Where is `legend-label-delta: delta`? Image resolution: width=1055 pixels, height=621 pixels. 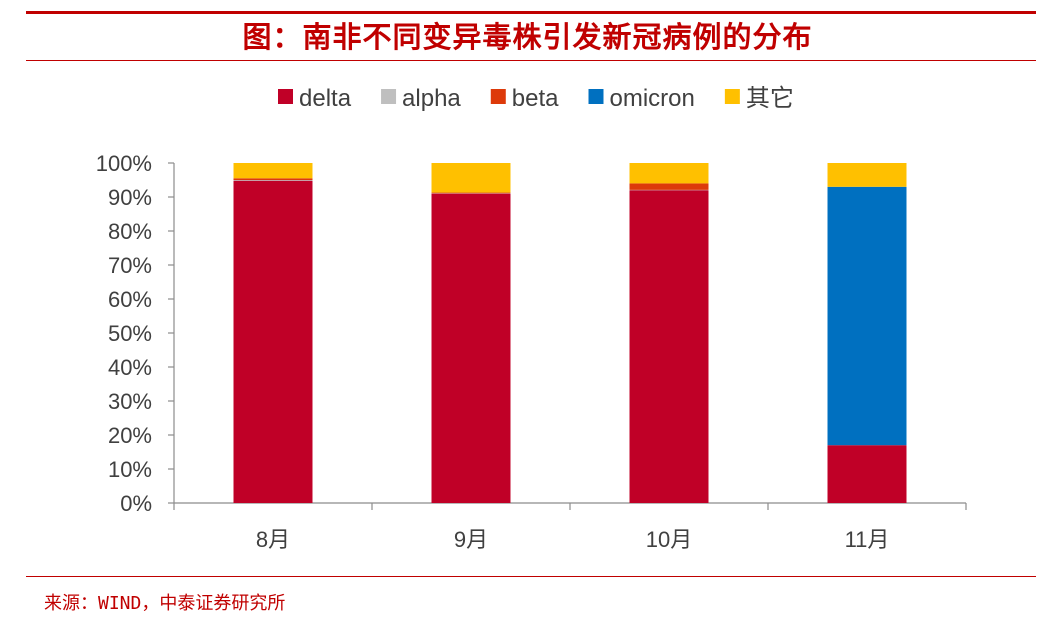 legend-label-delta: delta is located at coordinates (325, 98).